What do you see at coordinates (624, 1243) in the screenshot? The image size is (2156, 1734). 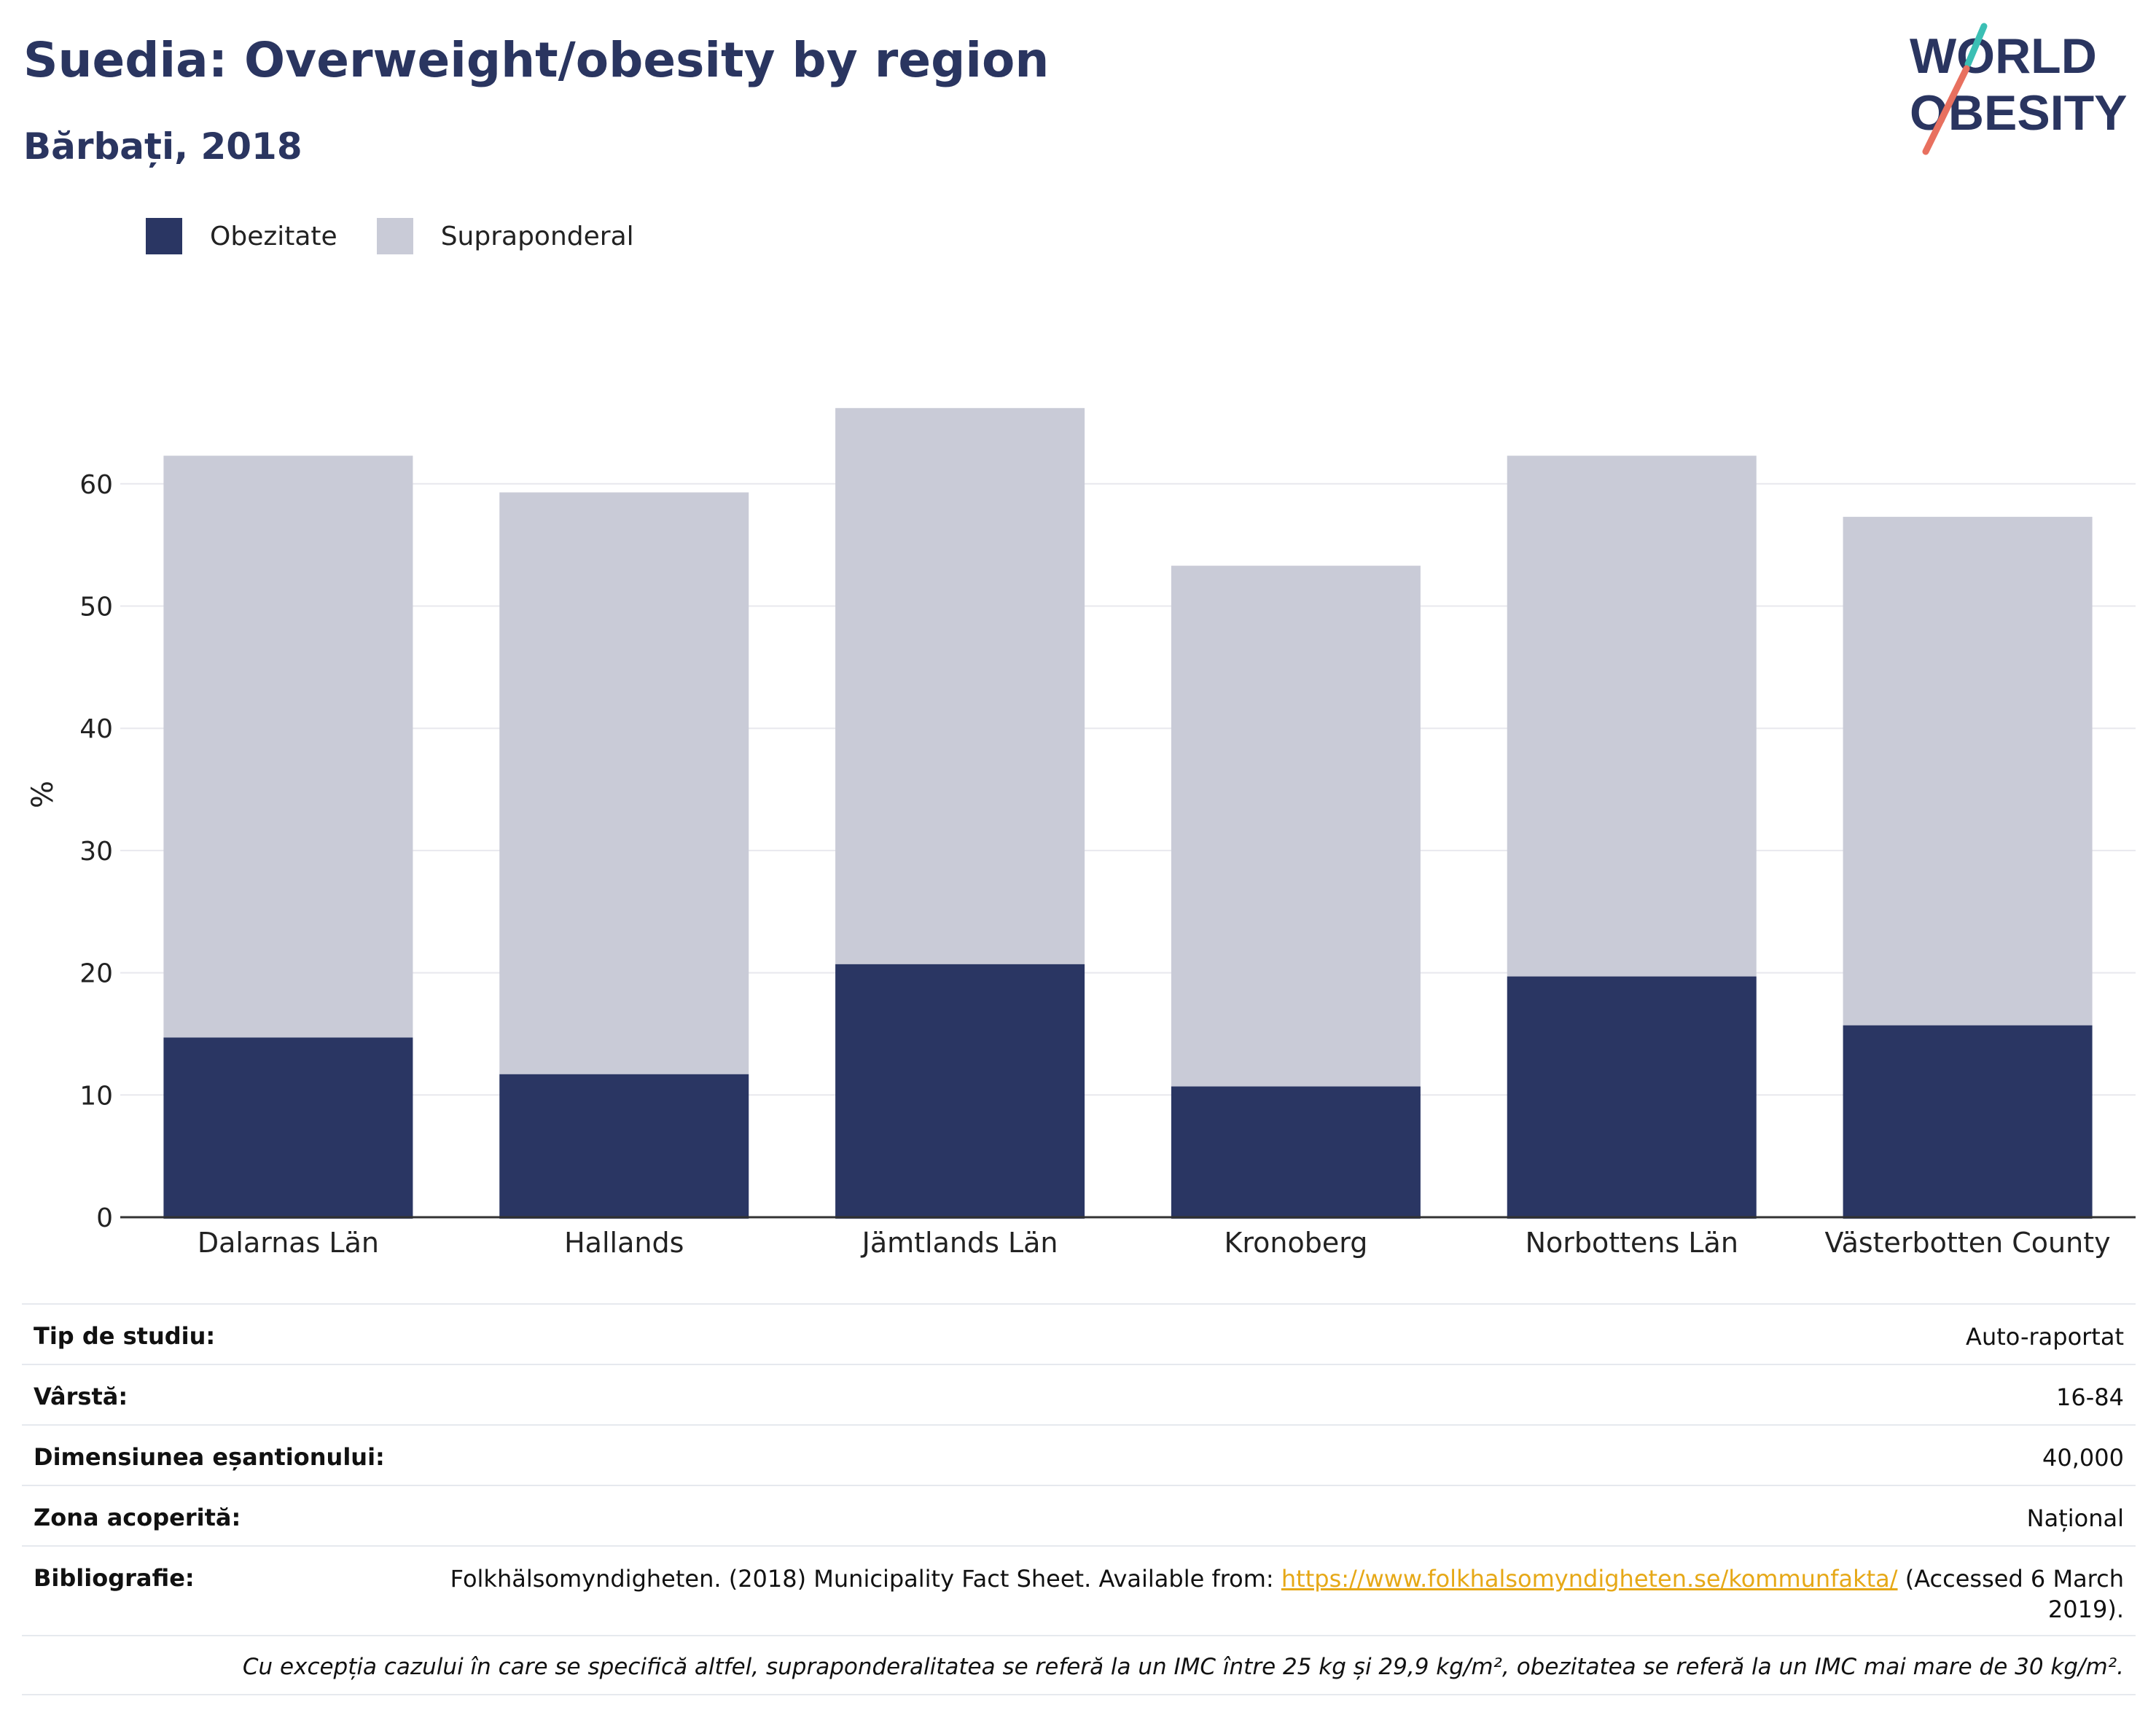 I see `x-tick-label: Hallands` at bounding box center [624, 1243].